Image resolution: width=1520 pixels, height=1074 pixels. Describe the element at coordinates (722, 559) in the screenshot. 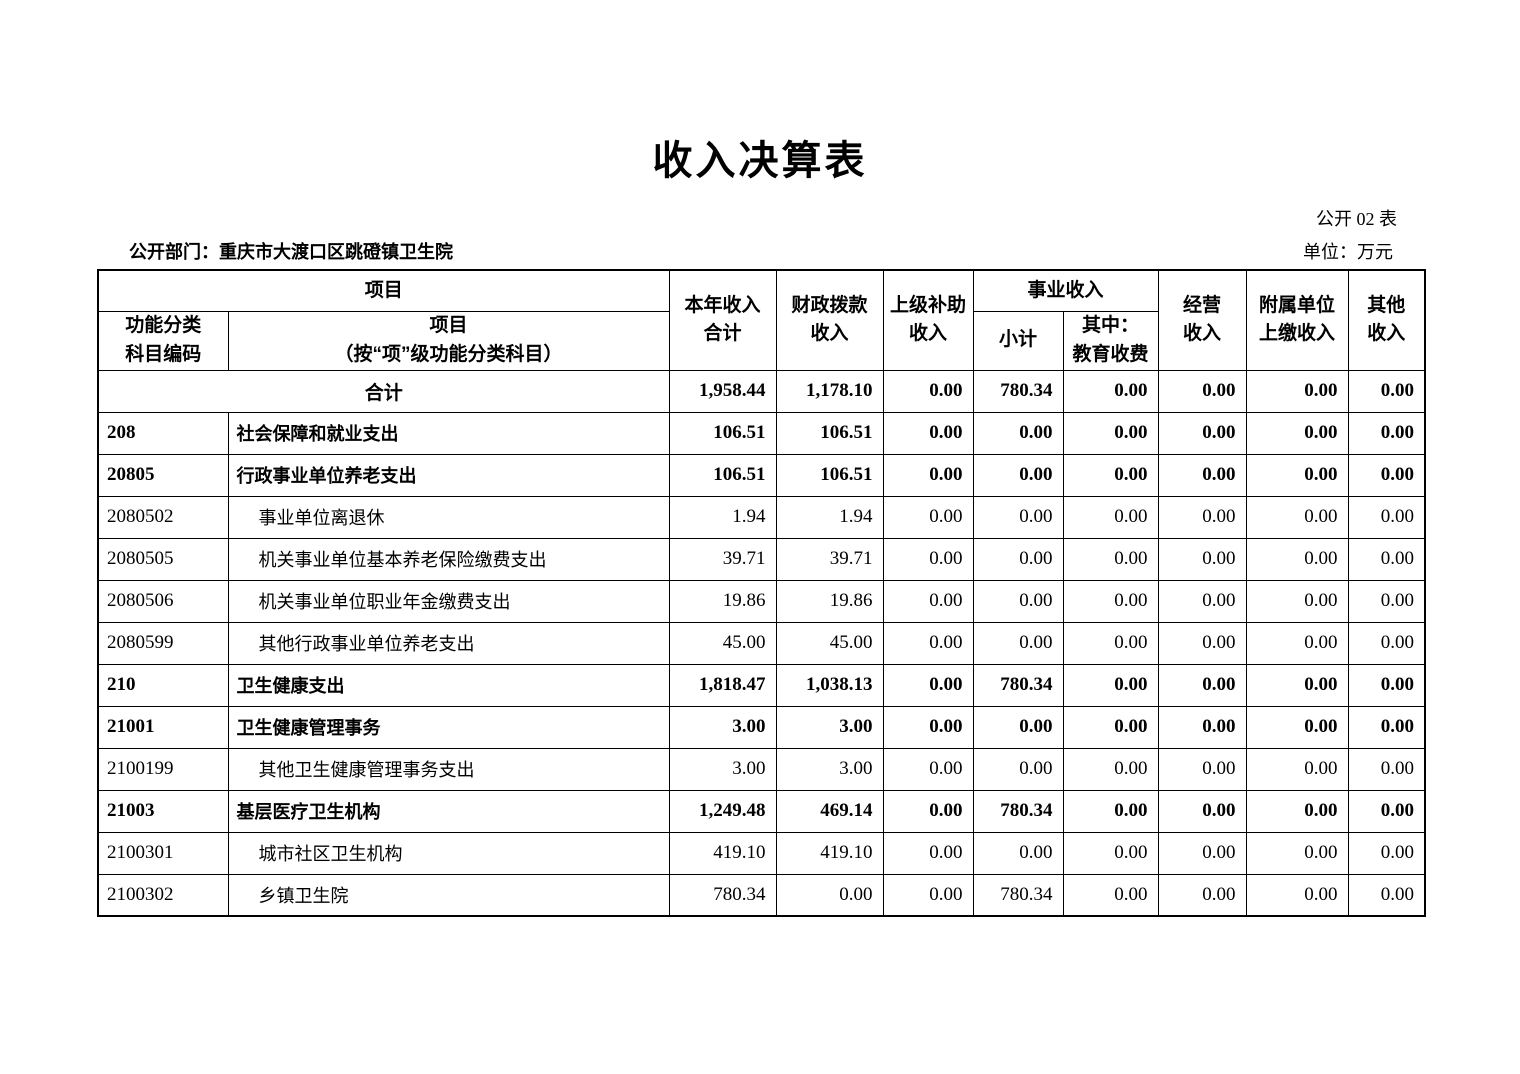

I see `cell-value: 39.71` at that location.